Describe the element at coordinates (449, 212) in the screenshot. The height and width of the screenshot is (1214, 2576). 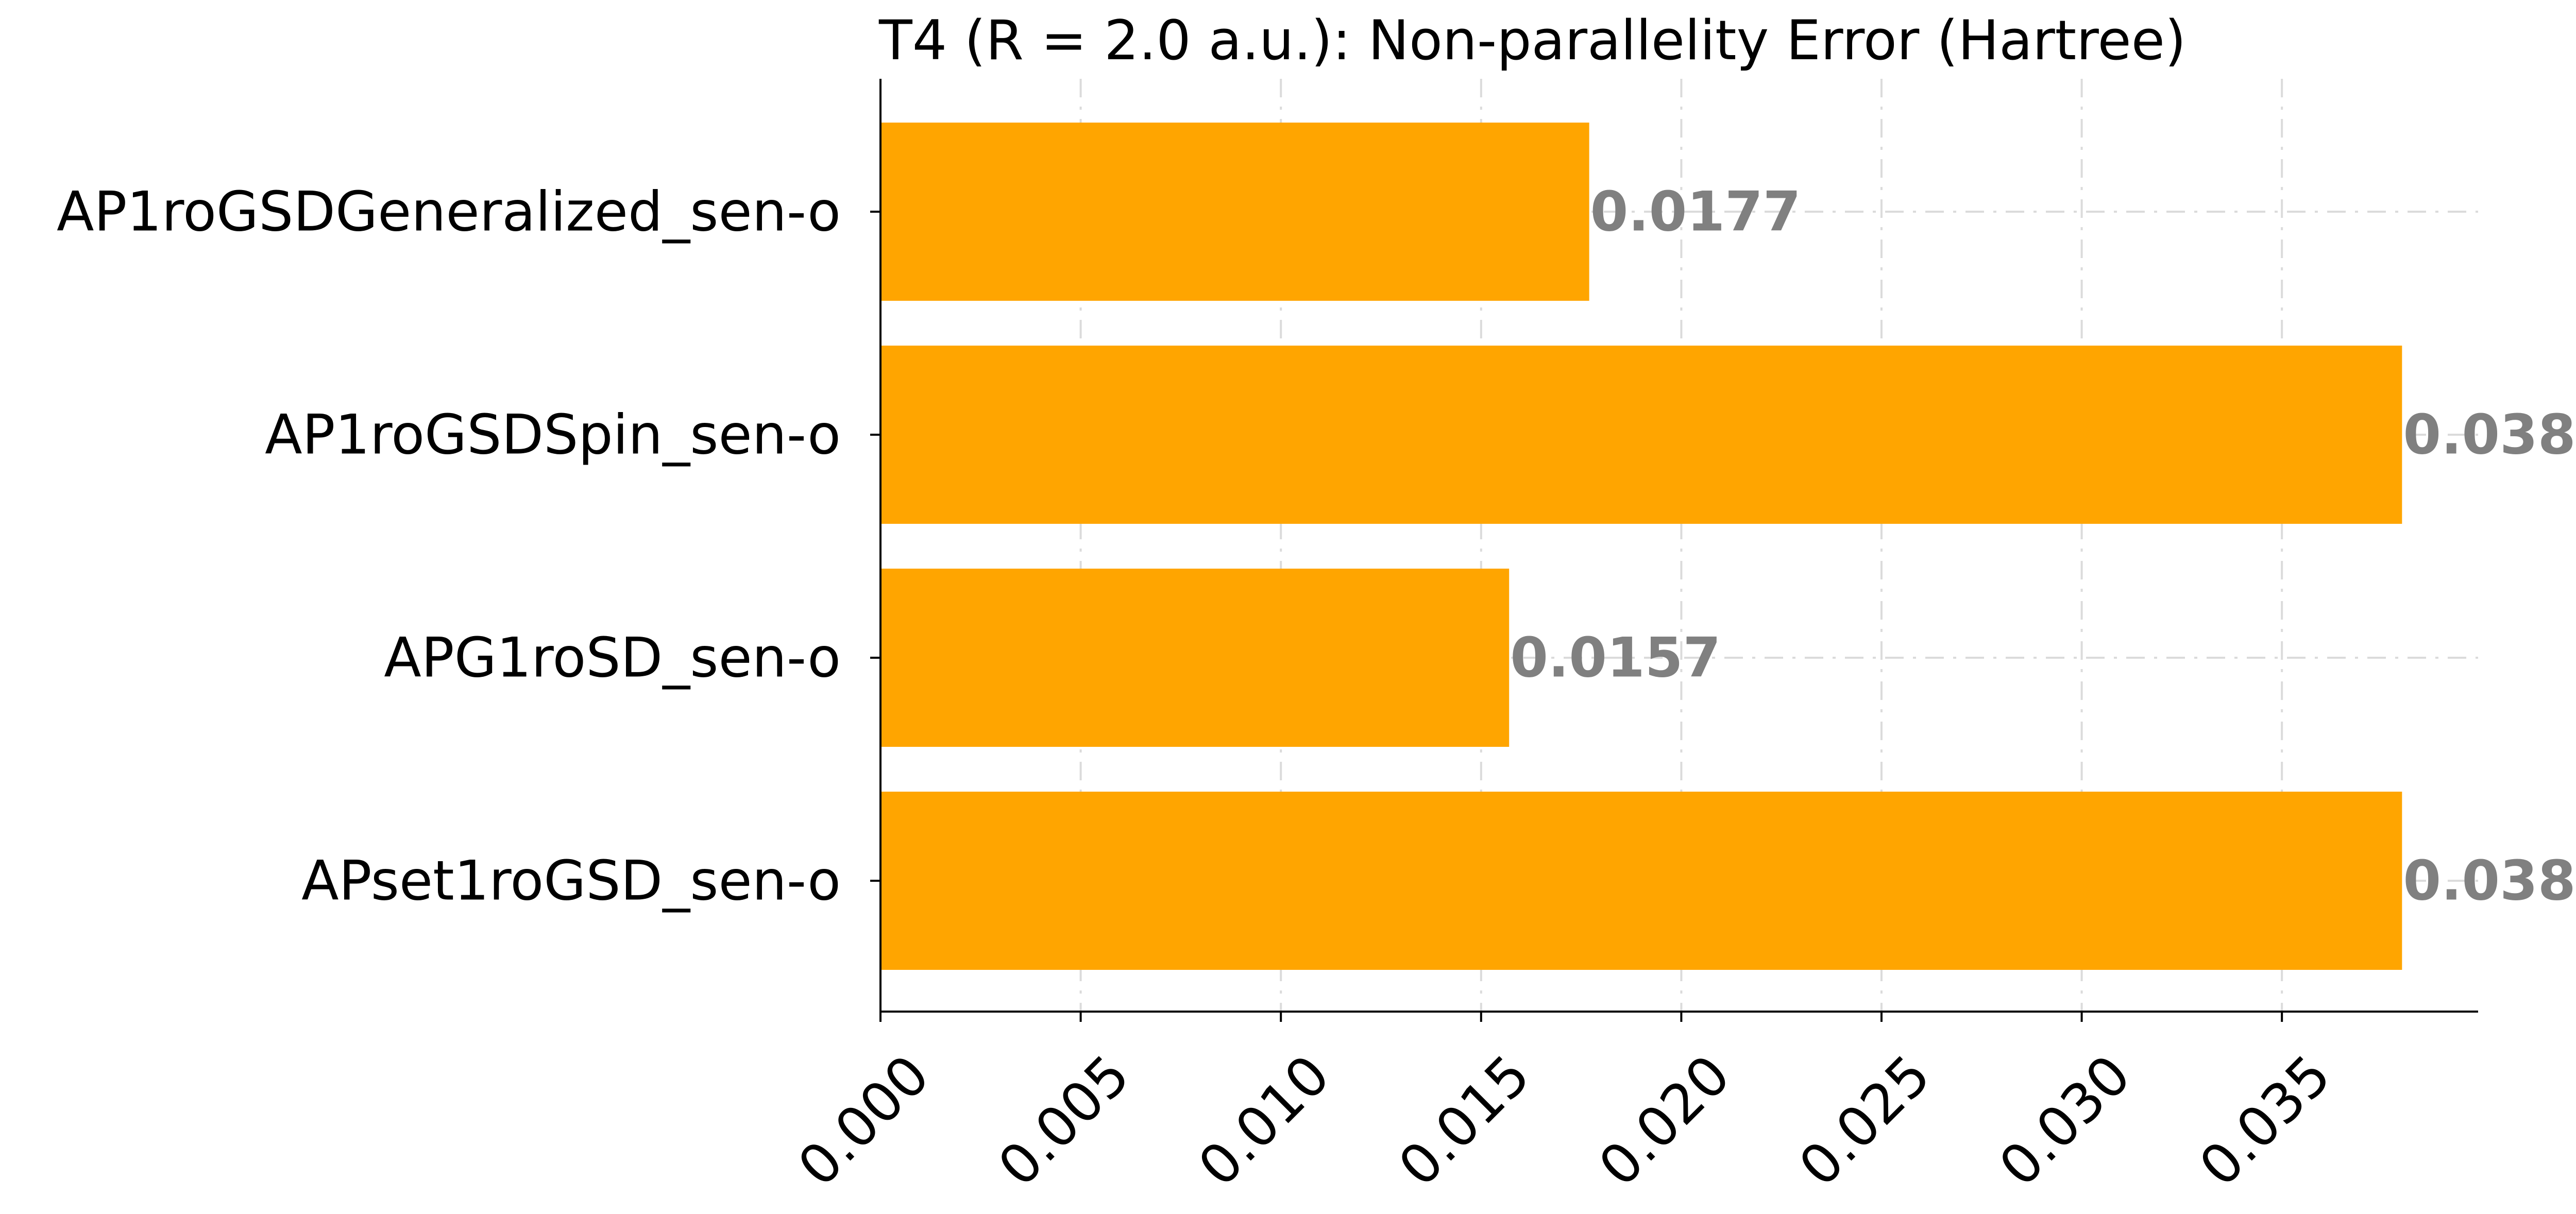
I see `category-label: AP1roGSDGeneralized_sen-o` at that location.